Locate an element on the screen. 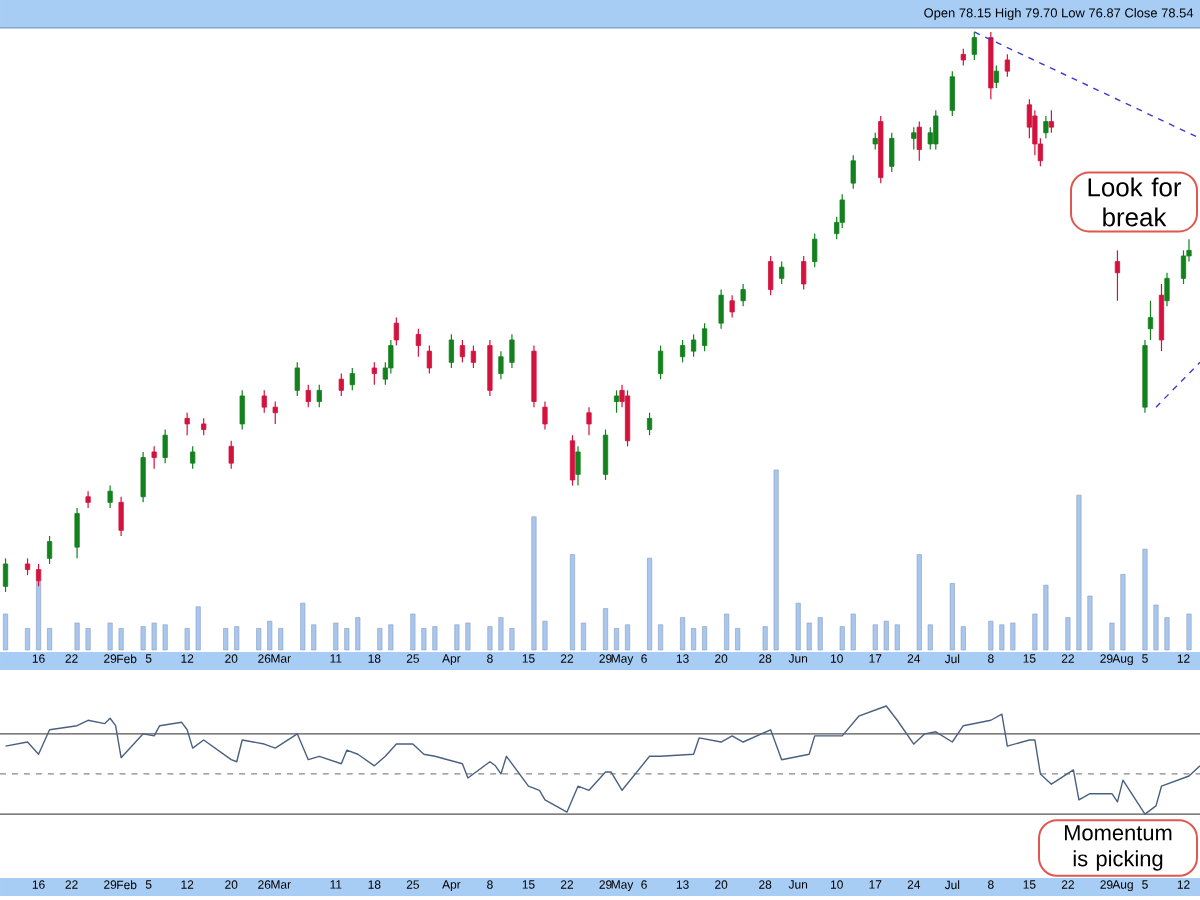  annotation: Look for break is located at coordinates (1135, 202).